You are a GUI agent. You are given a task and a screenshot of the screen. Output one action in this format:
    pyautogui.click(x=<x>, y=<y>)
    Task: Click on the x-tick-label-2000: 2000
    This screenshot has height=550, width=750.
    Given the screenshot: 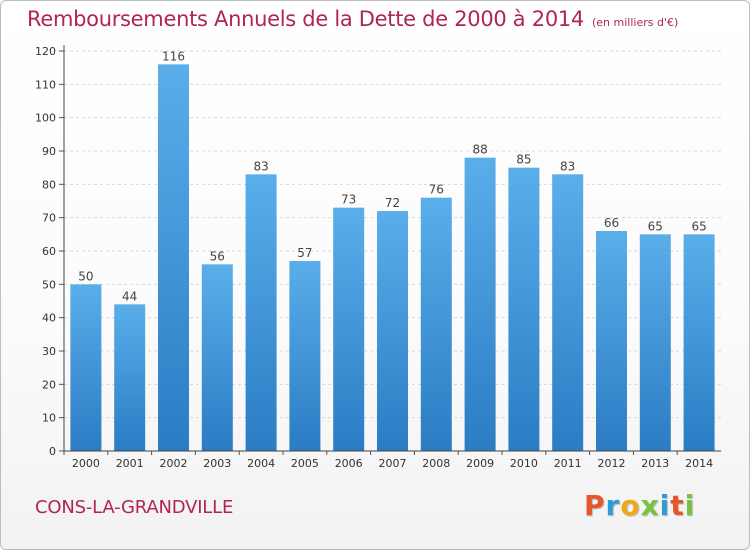 What is the action you would take?
    pyautogui.click(x=86, y=463)
    